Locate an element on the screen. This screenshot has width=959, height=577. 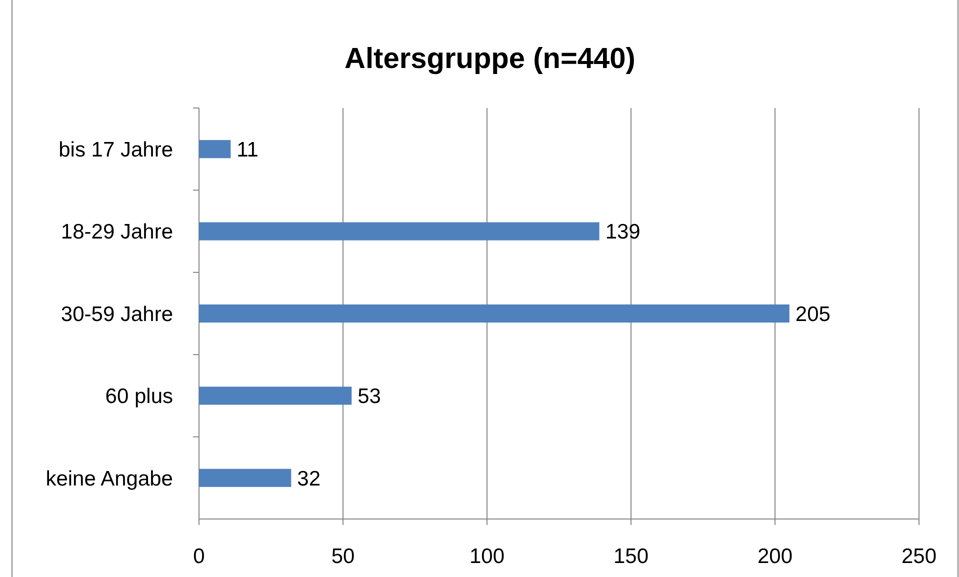
y-tick-label: 60 plus is located at coordinates (139, 396).